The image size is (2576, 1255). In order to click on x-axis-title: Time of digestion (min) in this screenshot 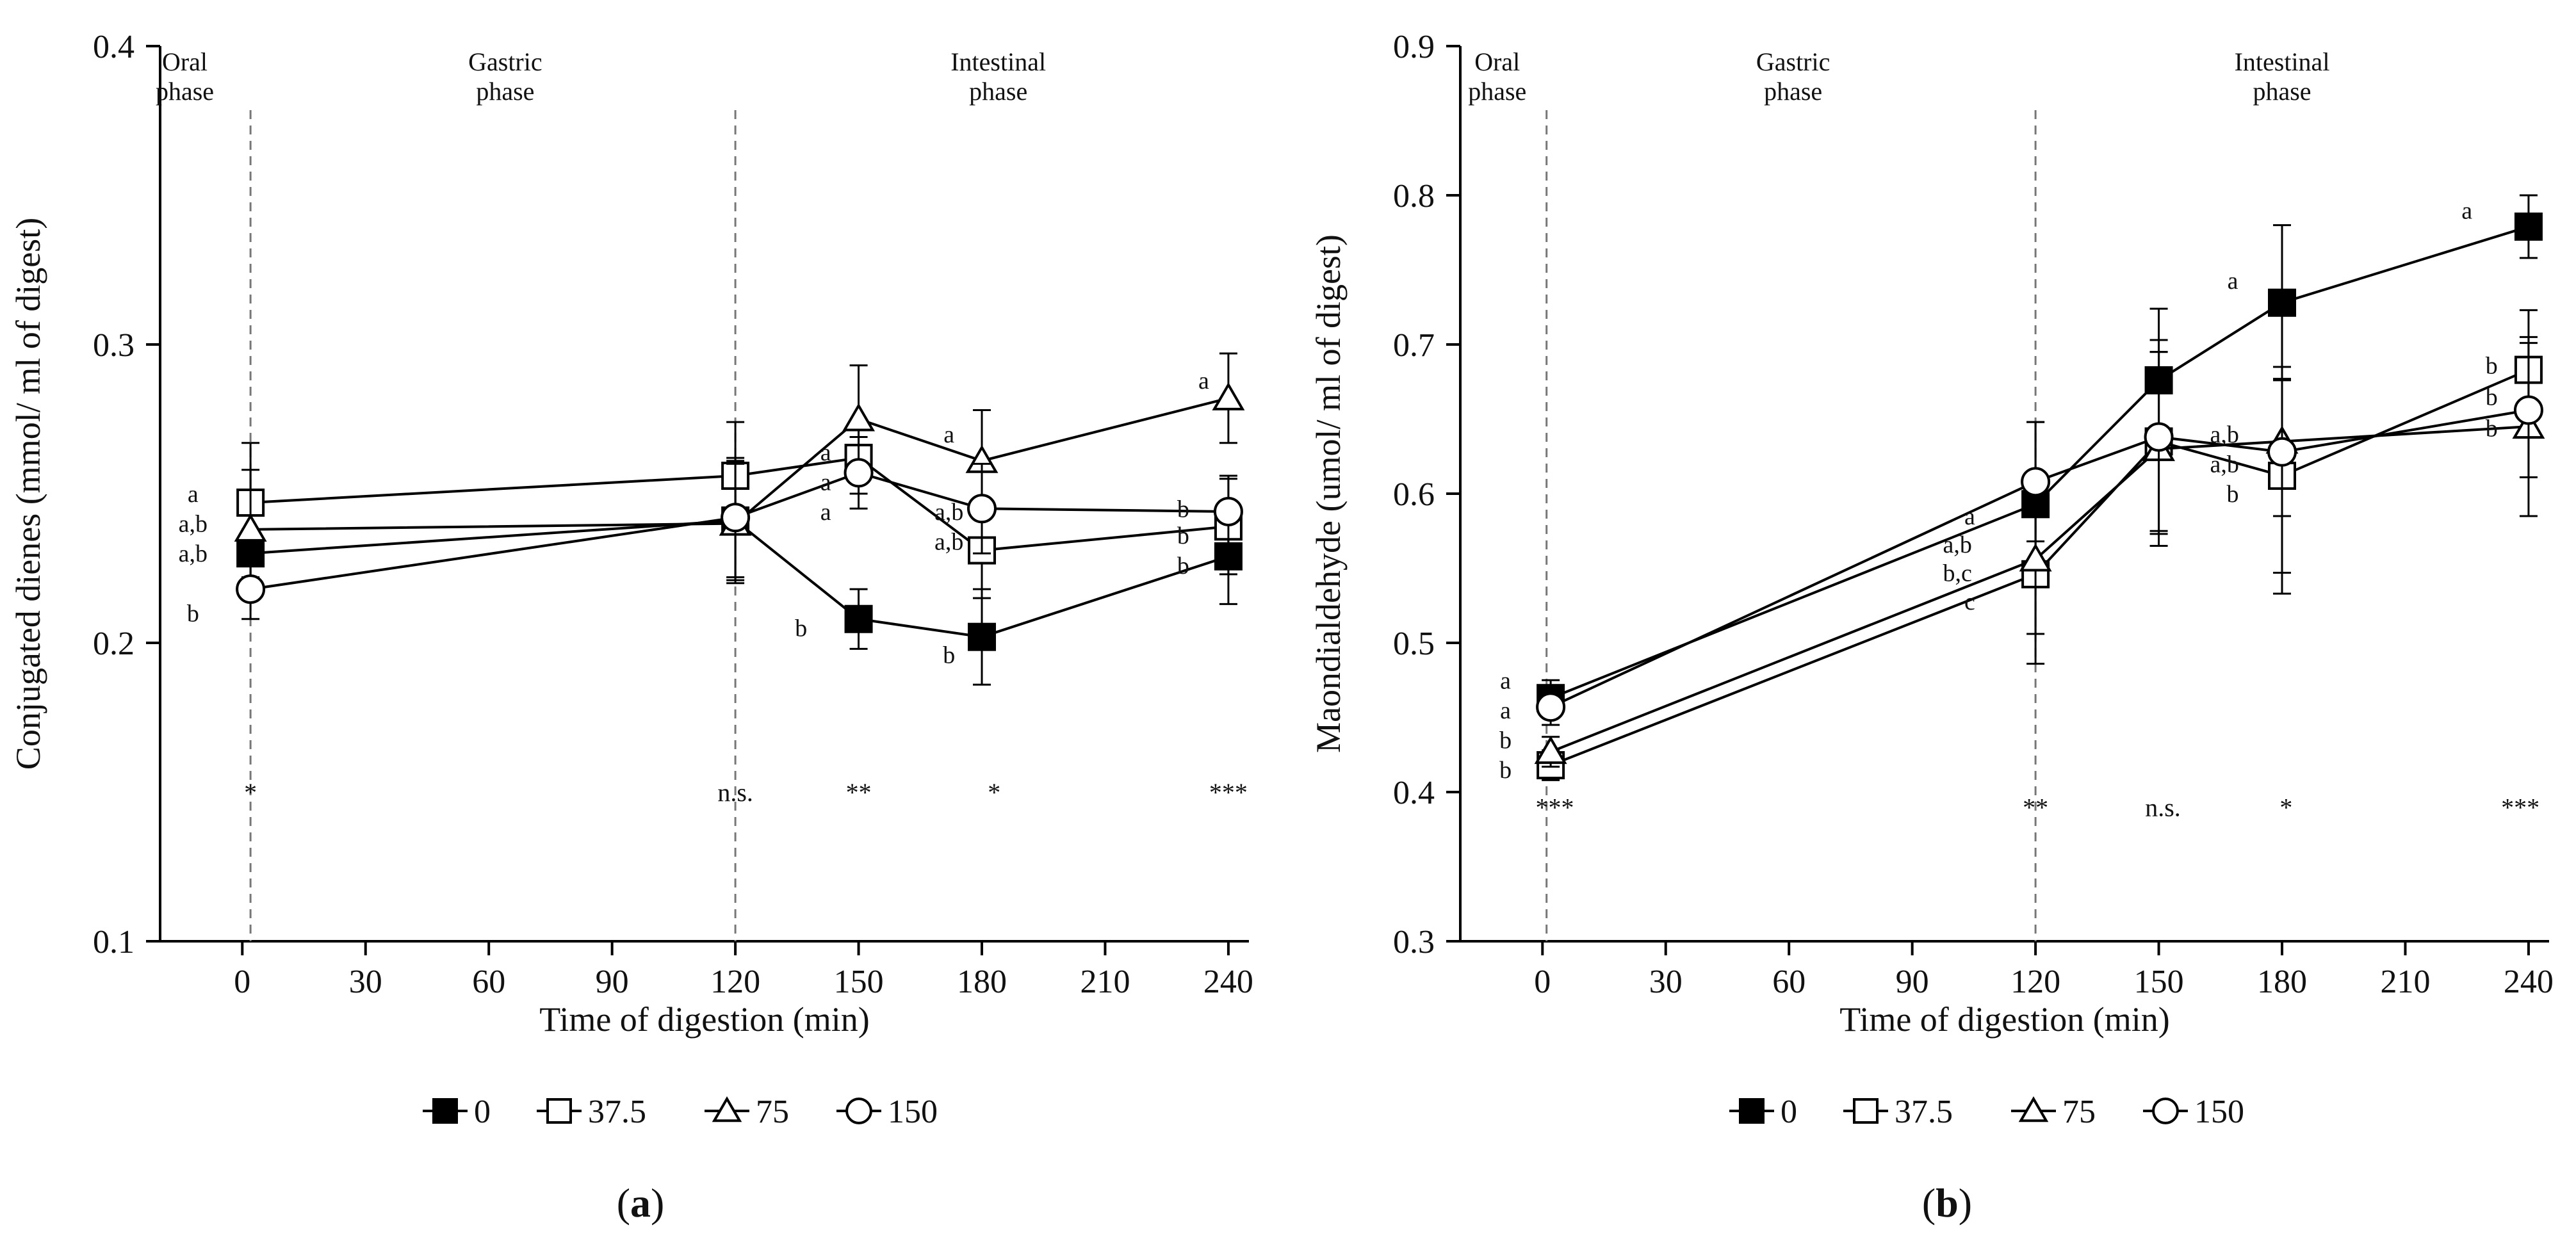, I will do `click(704, 1019)`.